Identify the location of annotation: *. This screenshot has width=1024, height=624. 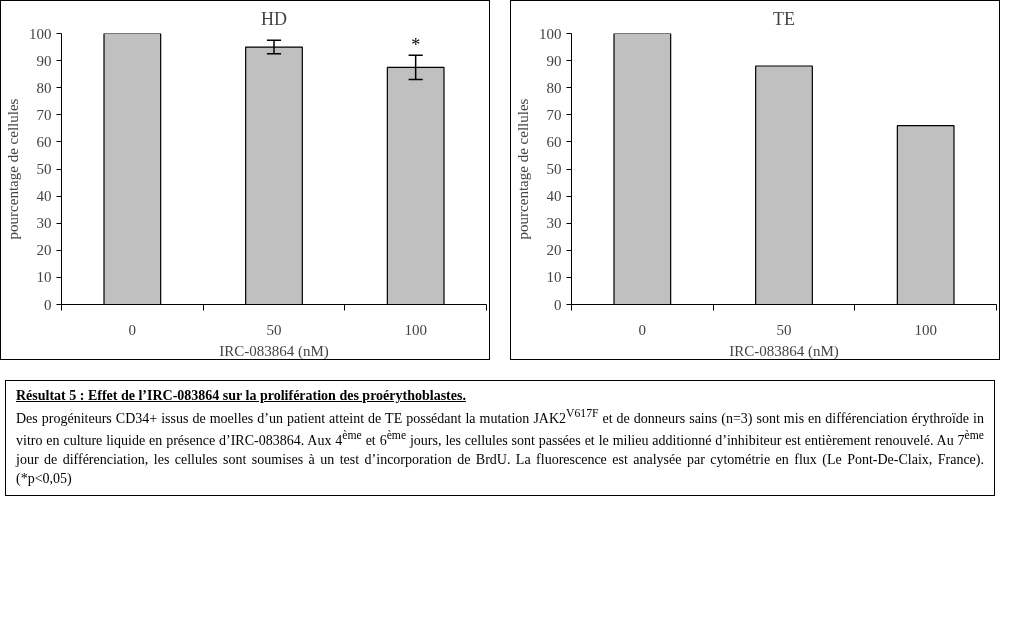
(416, 45).